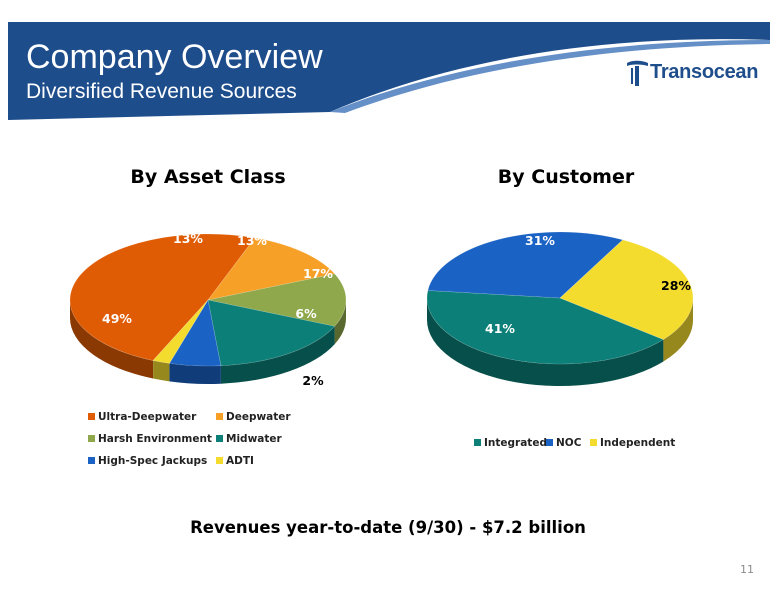 Image resolution: width=776 pixels, height=600 pixels. Describe the element at coordinates (569, 443) in the screenshot. I see `legend-label: NOC` at that location.